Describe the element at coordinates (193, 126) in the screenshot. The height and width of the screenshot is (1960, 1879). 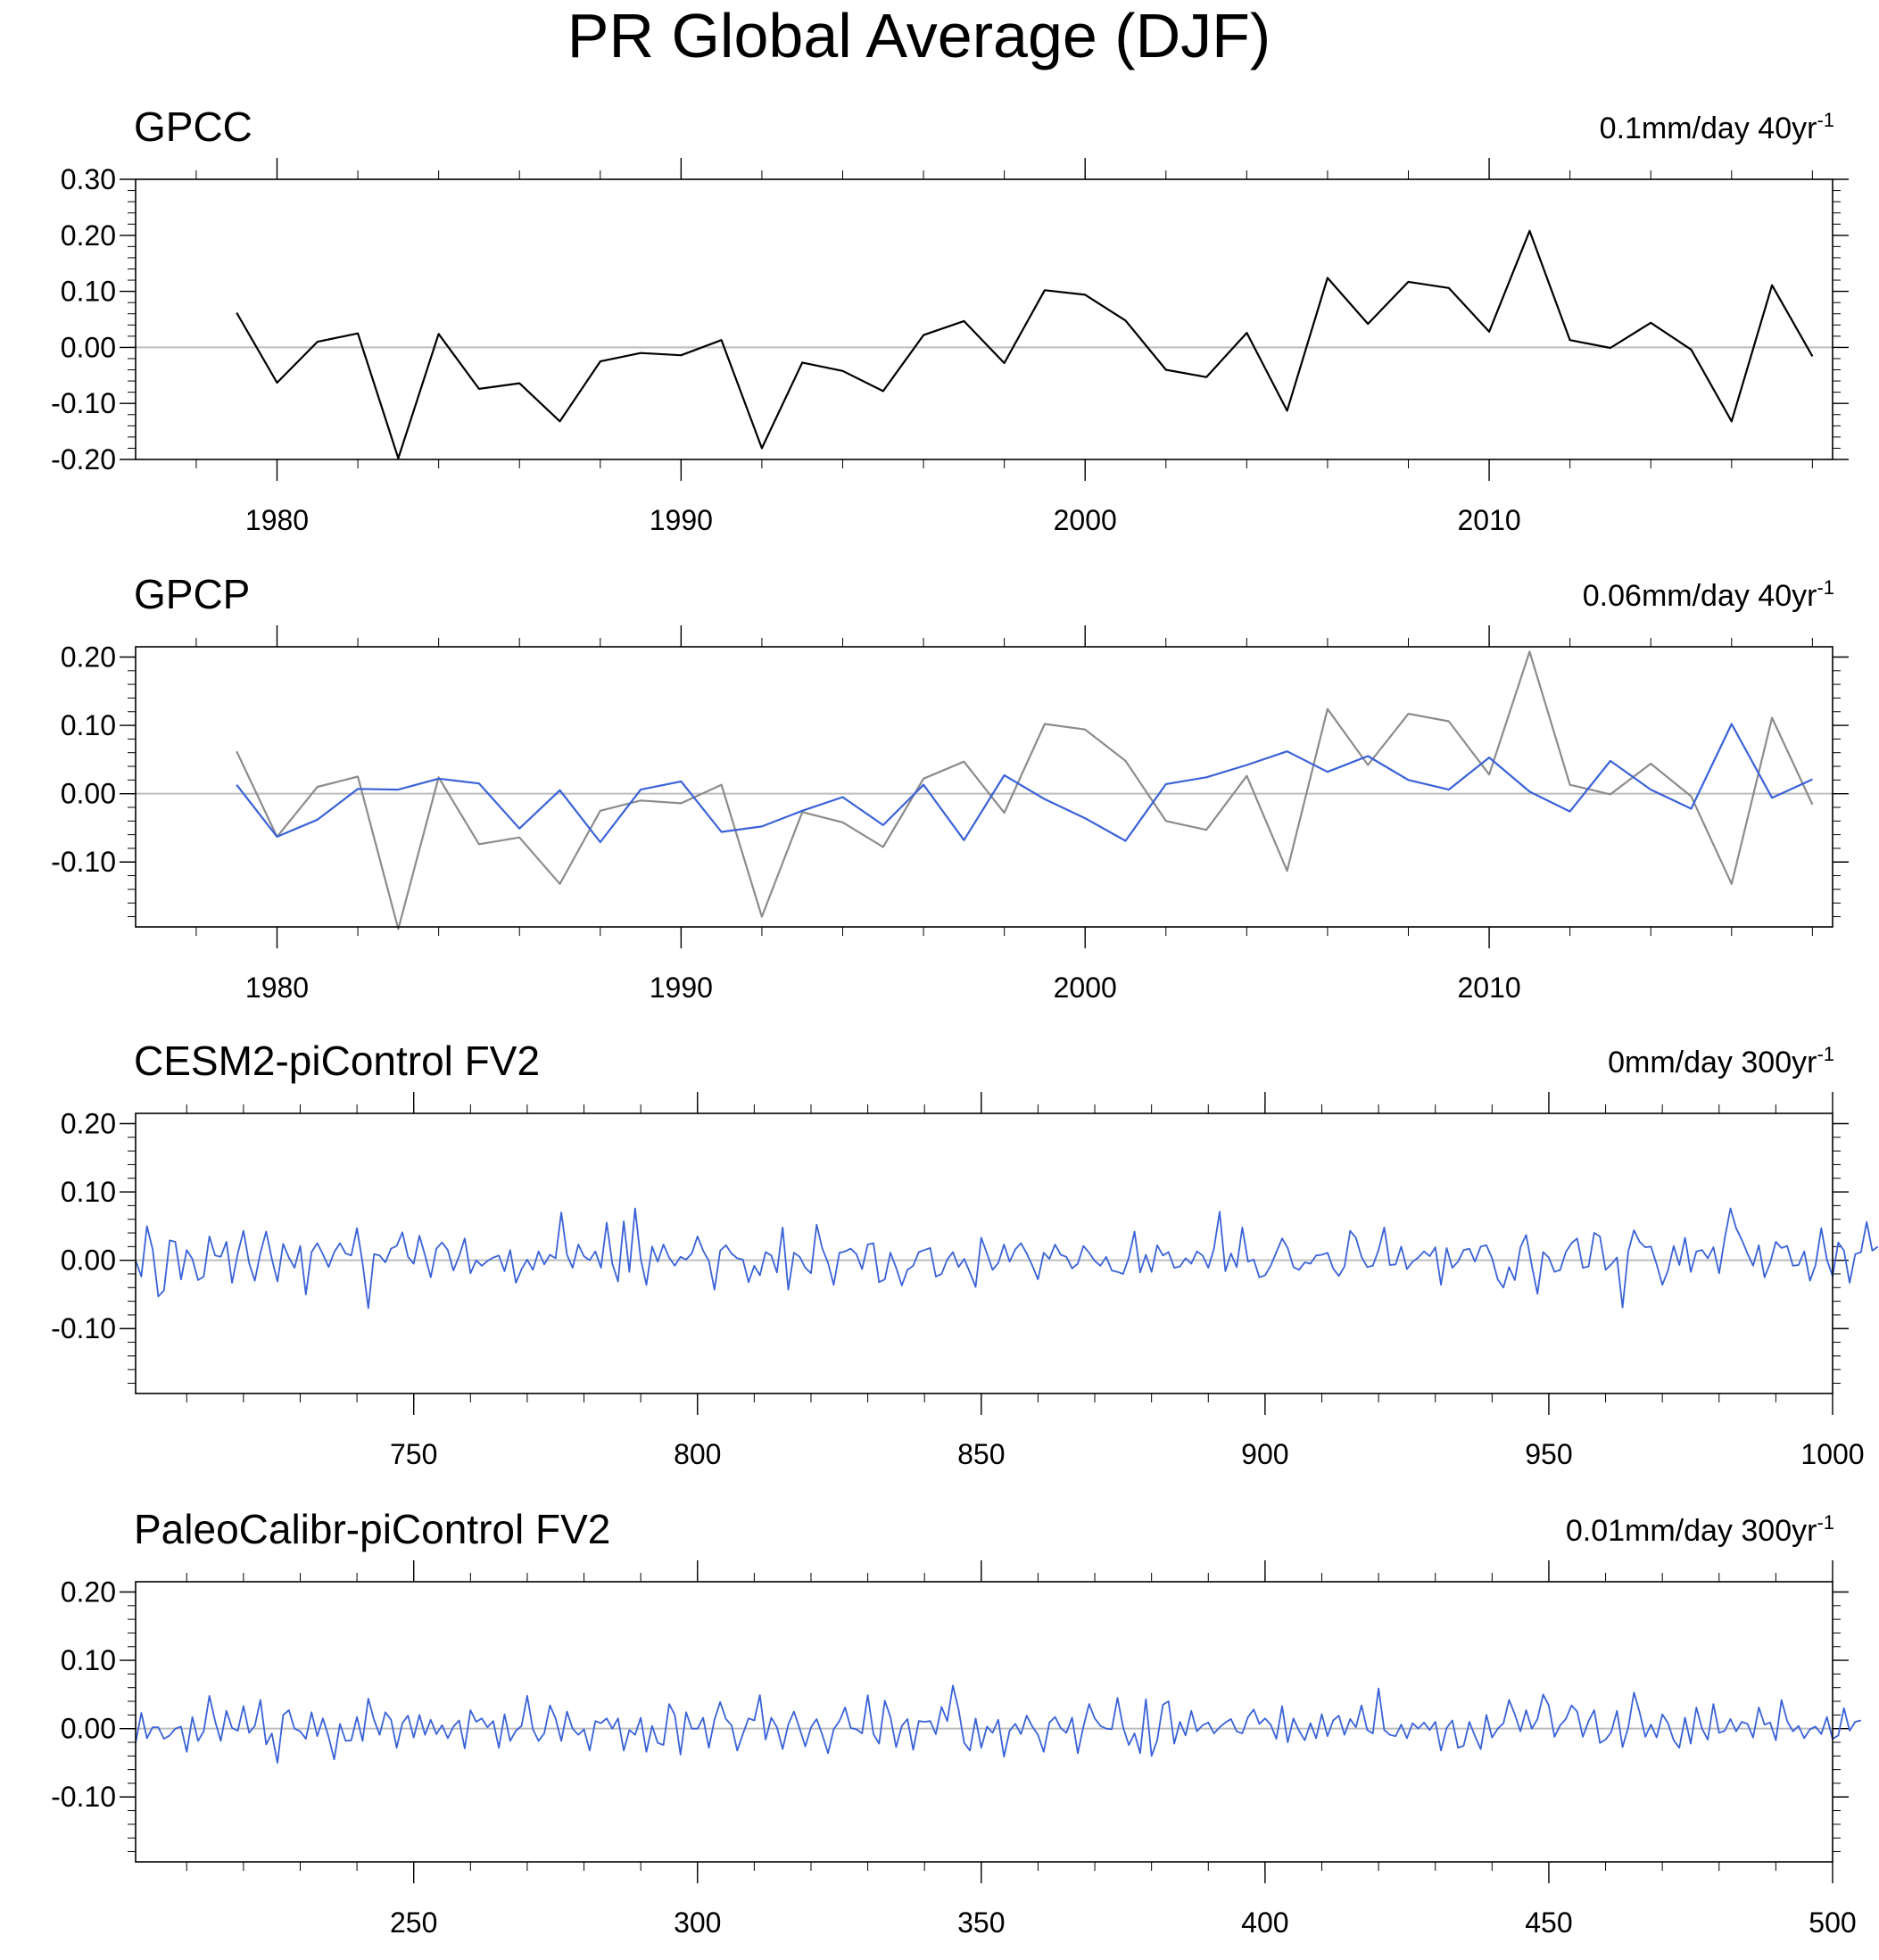
I see `panel-title: GPCC` at that location.